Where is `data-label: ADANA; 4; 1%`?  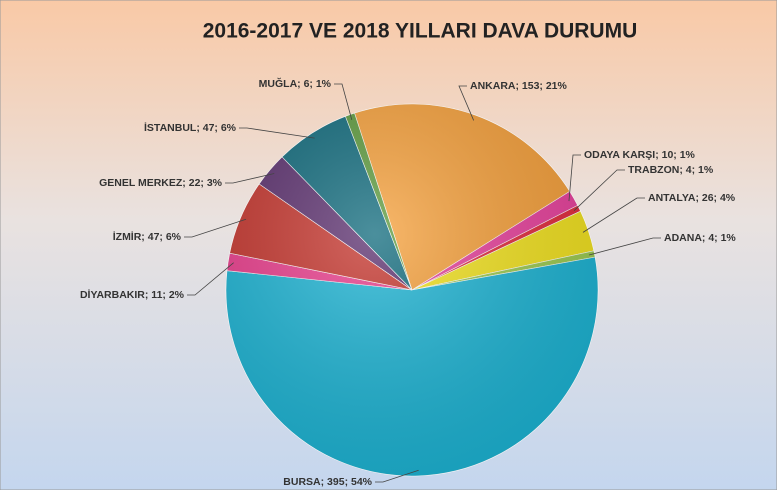 data-label: ADANA; 4; 1% is located at coordinates (700, 238).